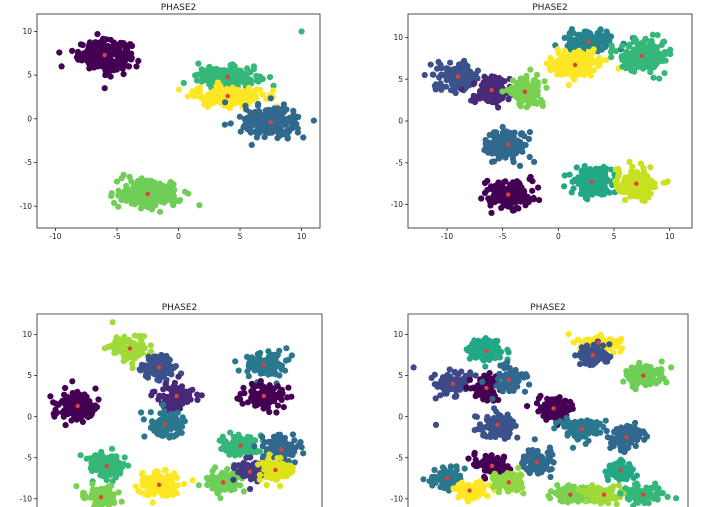  What do you see at coordinates (27, 31) in the screenshot?
I see `y-tick-label: 10` at bounding box center [27, 31].